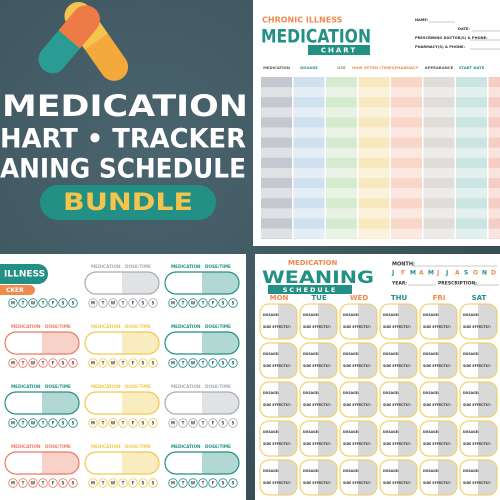 This screenshot has height=500, width=500. I want to click on month-letter: F, so click(403, 273).